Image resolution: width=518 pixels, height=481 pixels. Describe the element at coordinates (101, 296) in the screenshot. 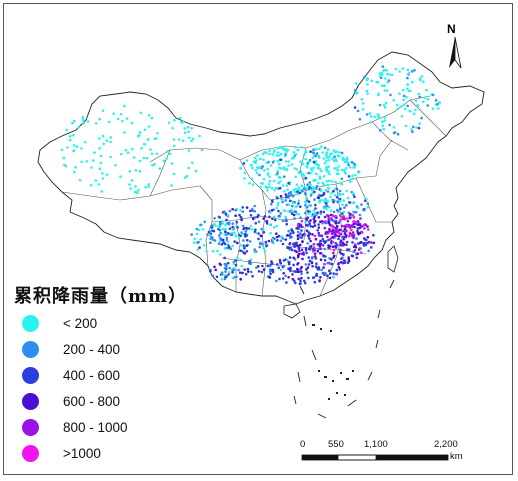

I see `legend-title: 累积降雨量（mm）` at that location.